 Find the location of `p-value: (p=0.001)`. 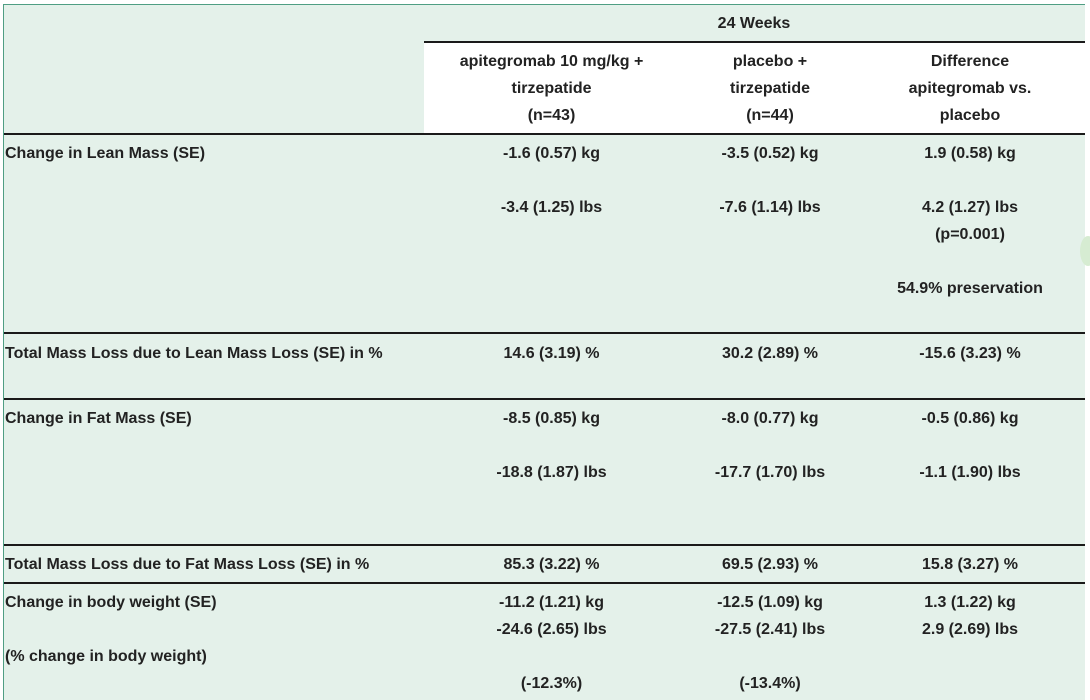

p-value: (p=0.001) is located at coordinates (970, 234).